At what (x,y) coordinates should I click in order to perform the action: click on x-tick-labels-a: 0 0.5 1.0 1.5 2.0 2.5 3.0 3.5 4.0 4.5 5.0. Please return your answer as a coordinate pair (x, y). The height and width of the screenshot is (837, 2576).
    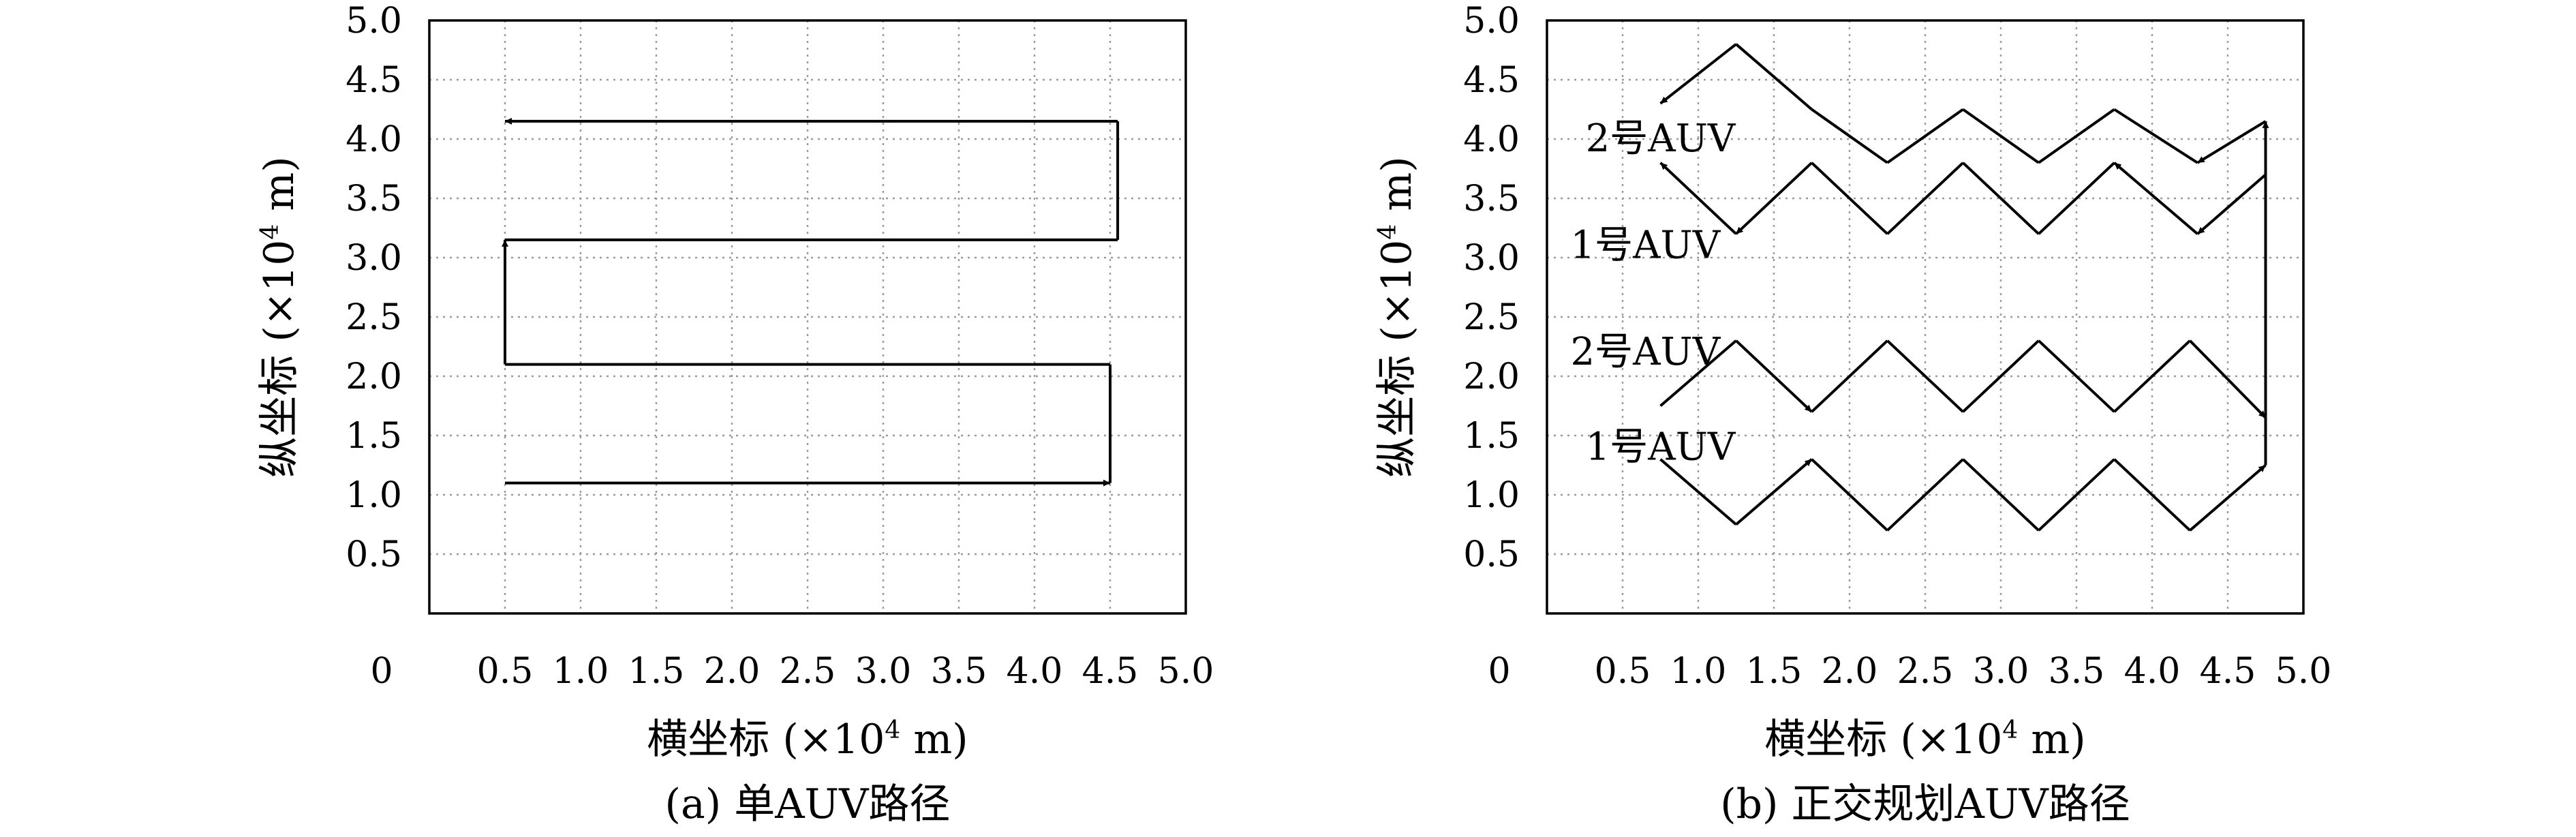
    Looking at the image, I should click on (792, 671).